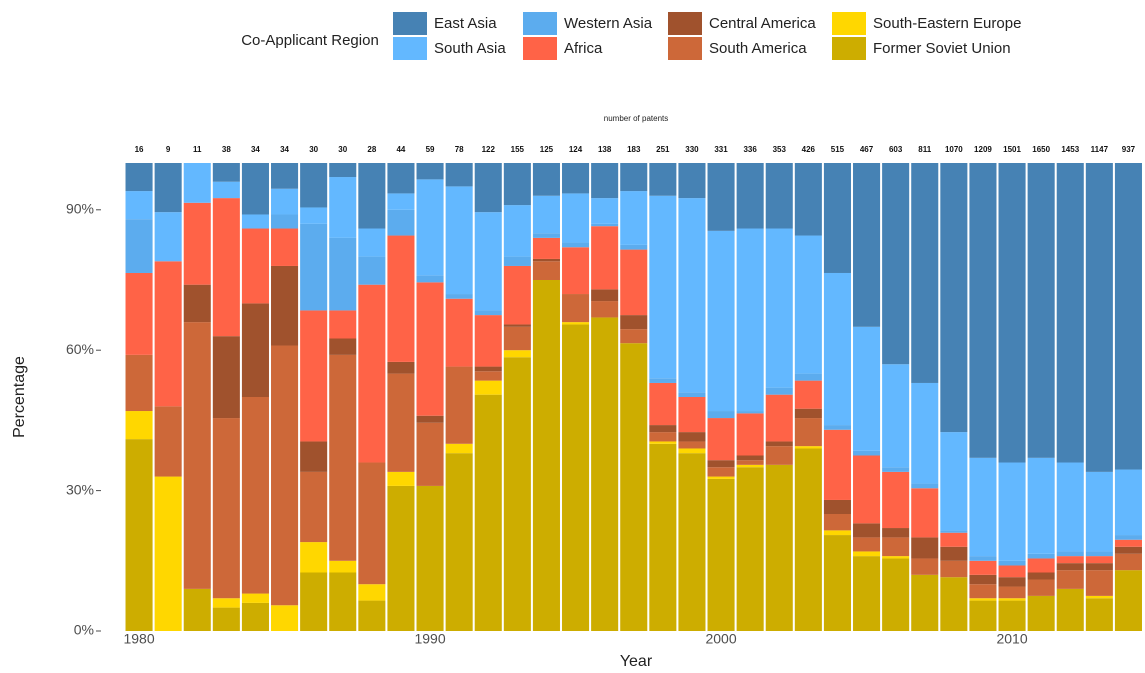 Image resolution: width=1145 pixels, height=673 pixels. I want to click on legend-label: East Asia, so click(465, 23).